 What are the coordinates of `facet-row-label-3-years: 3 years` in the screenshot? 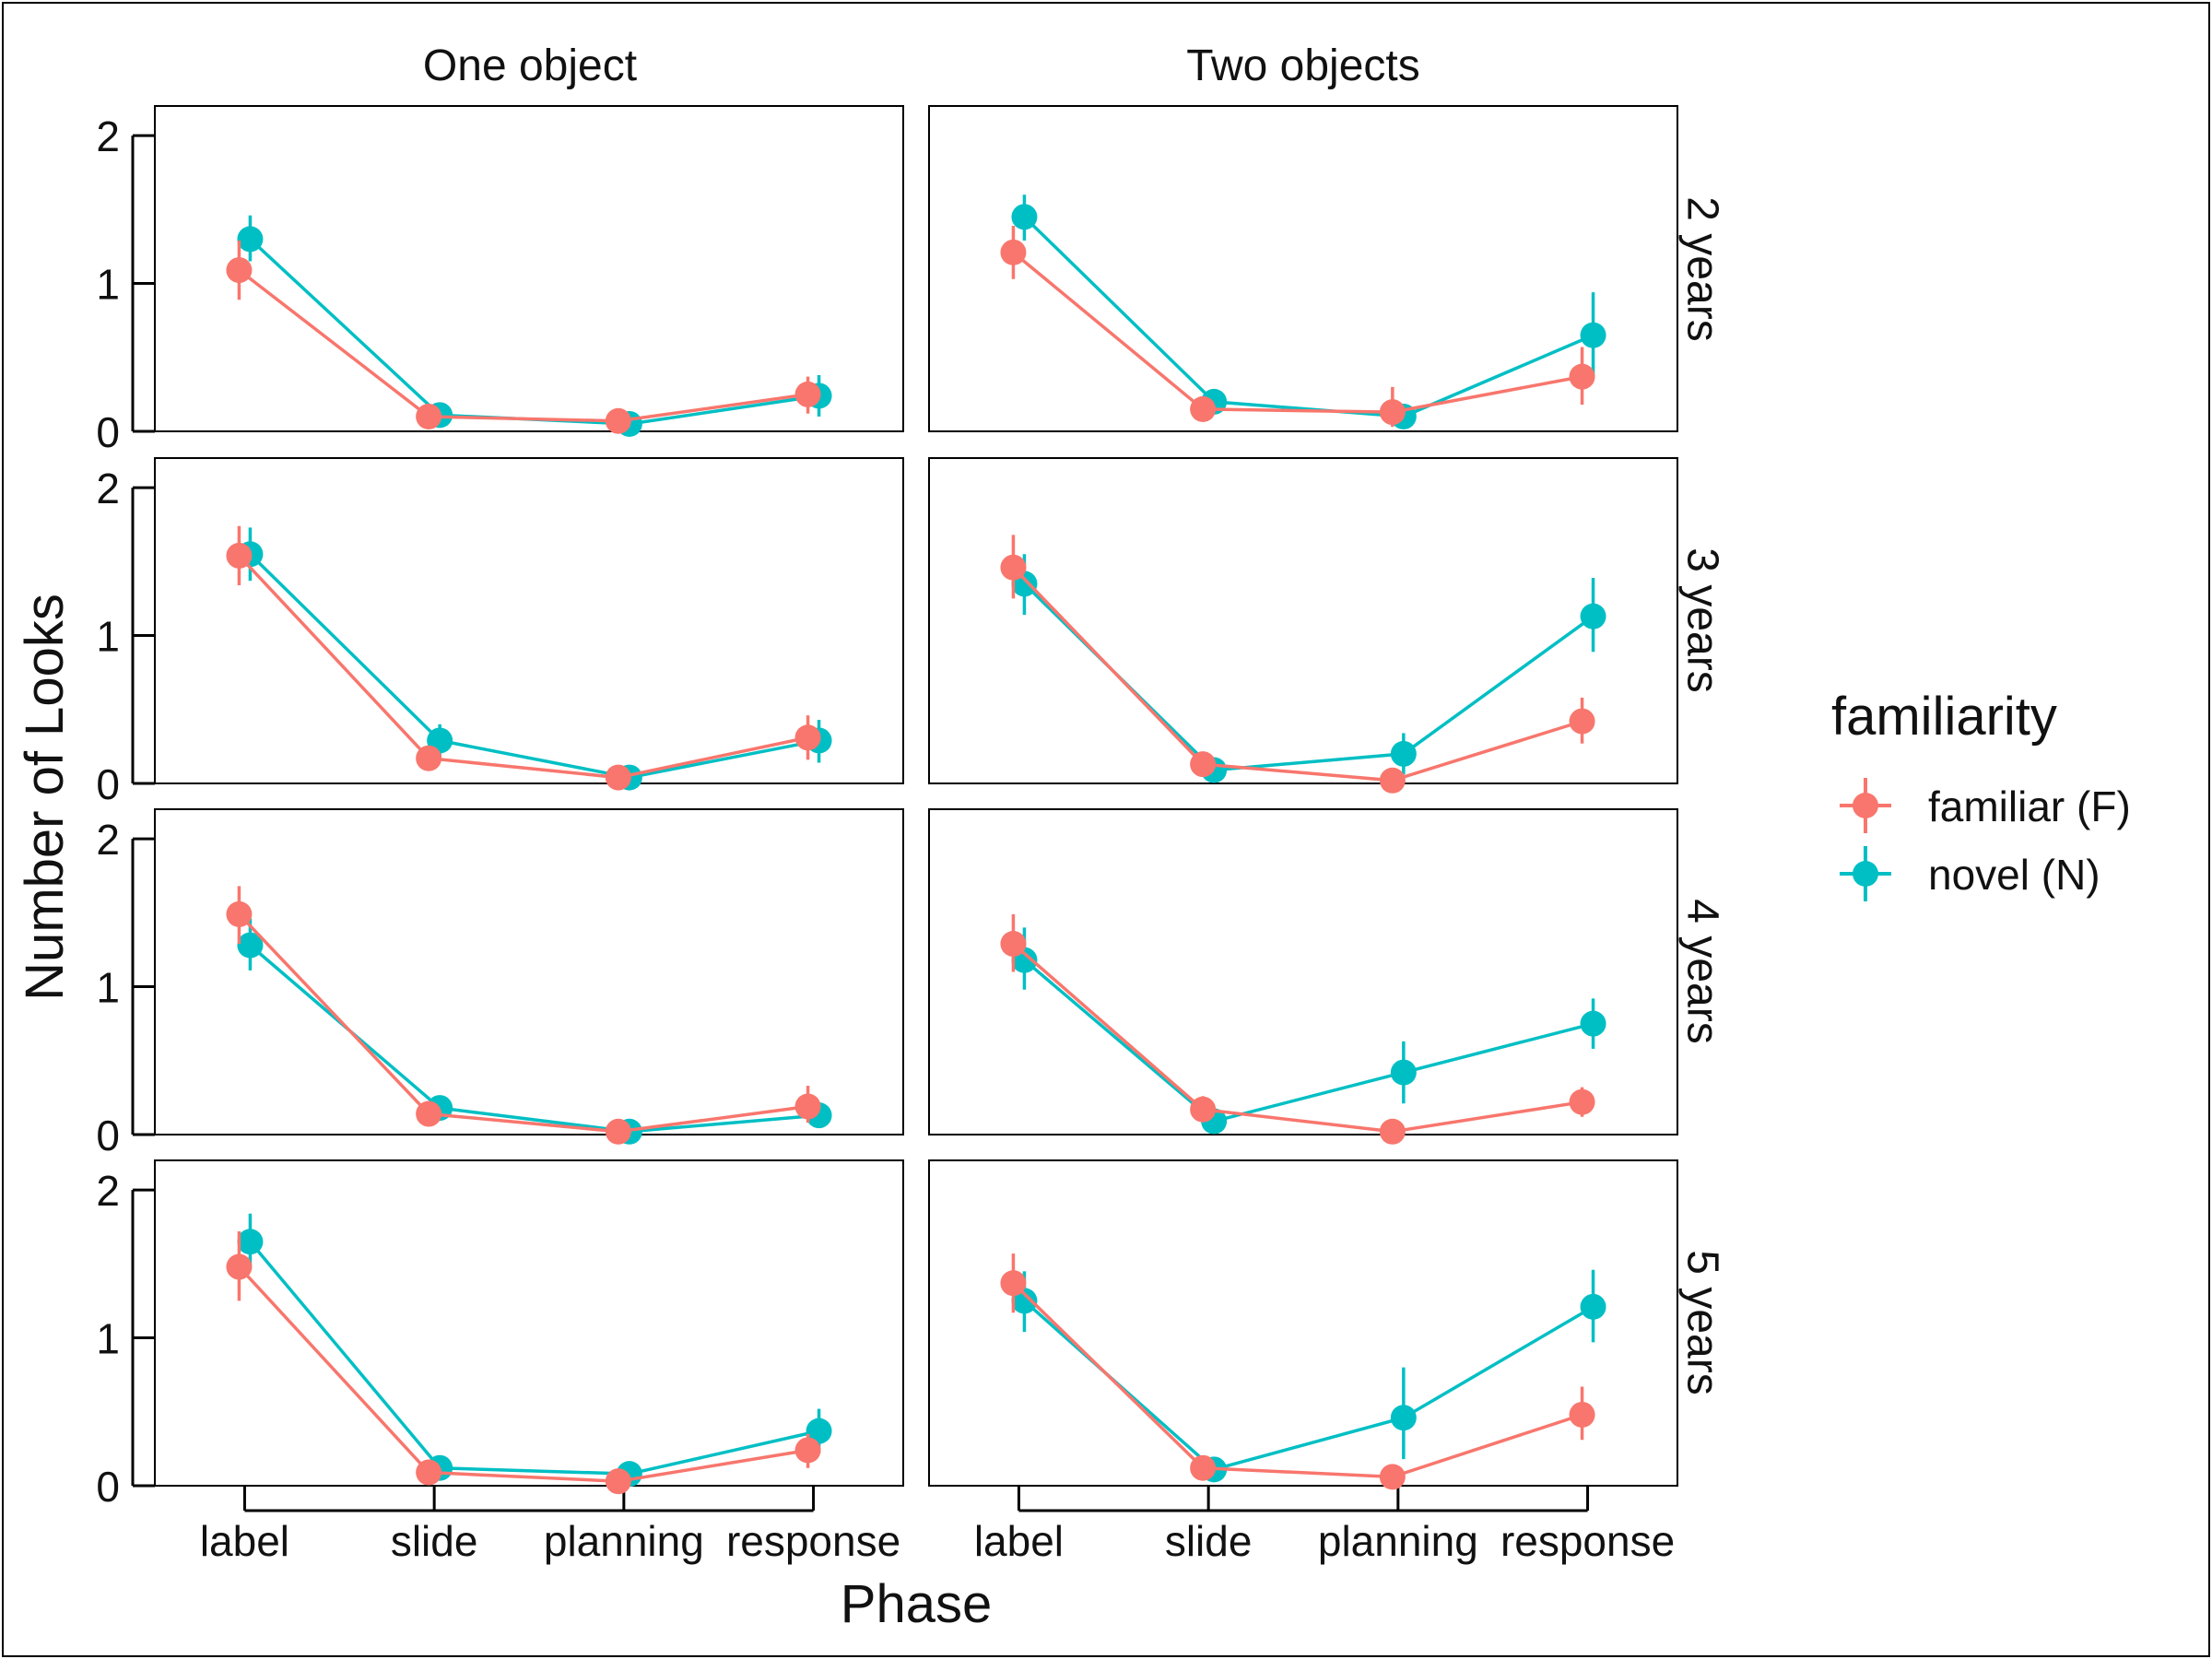 It's located at (1701, 619).